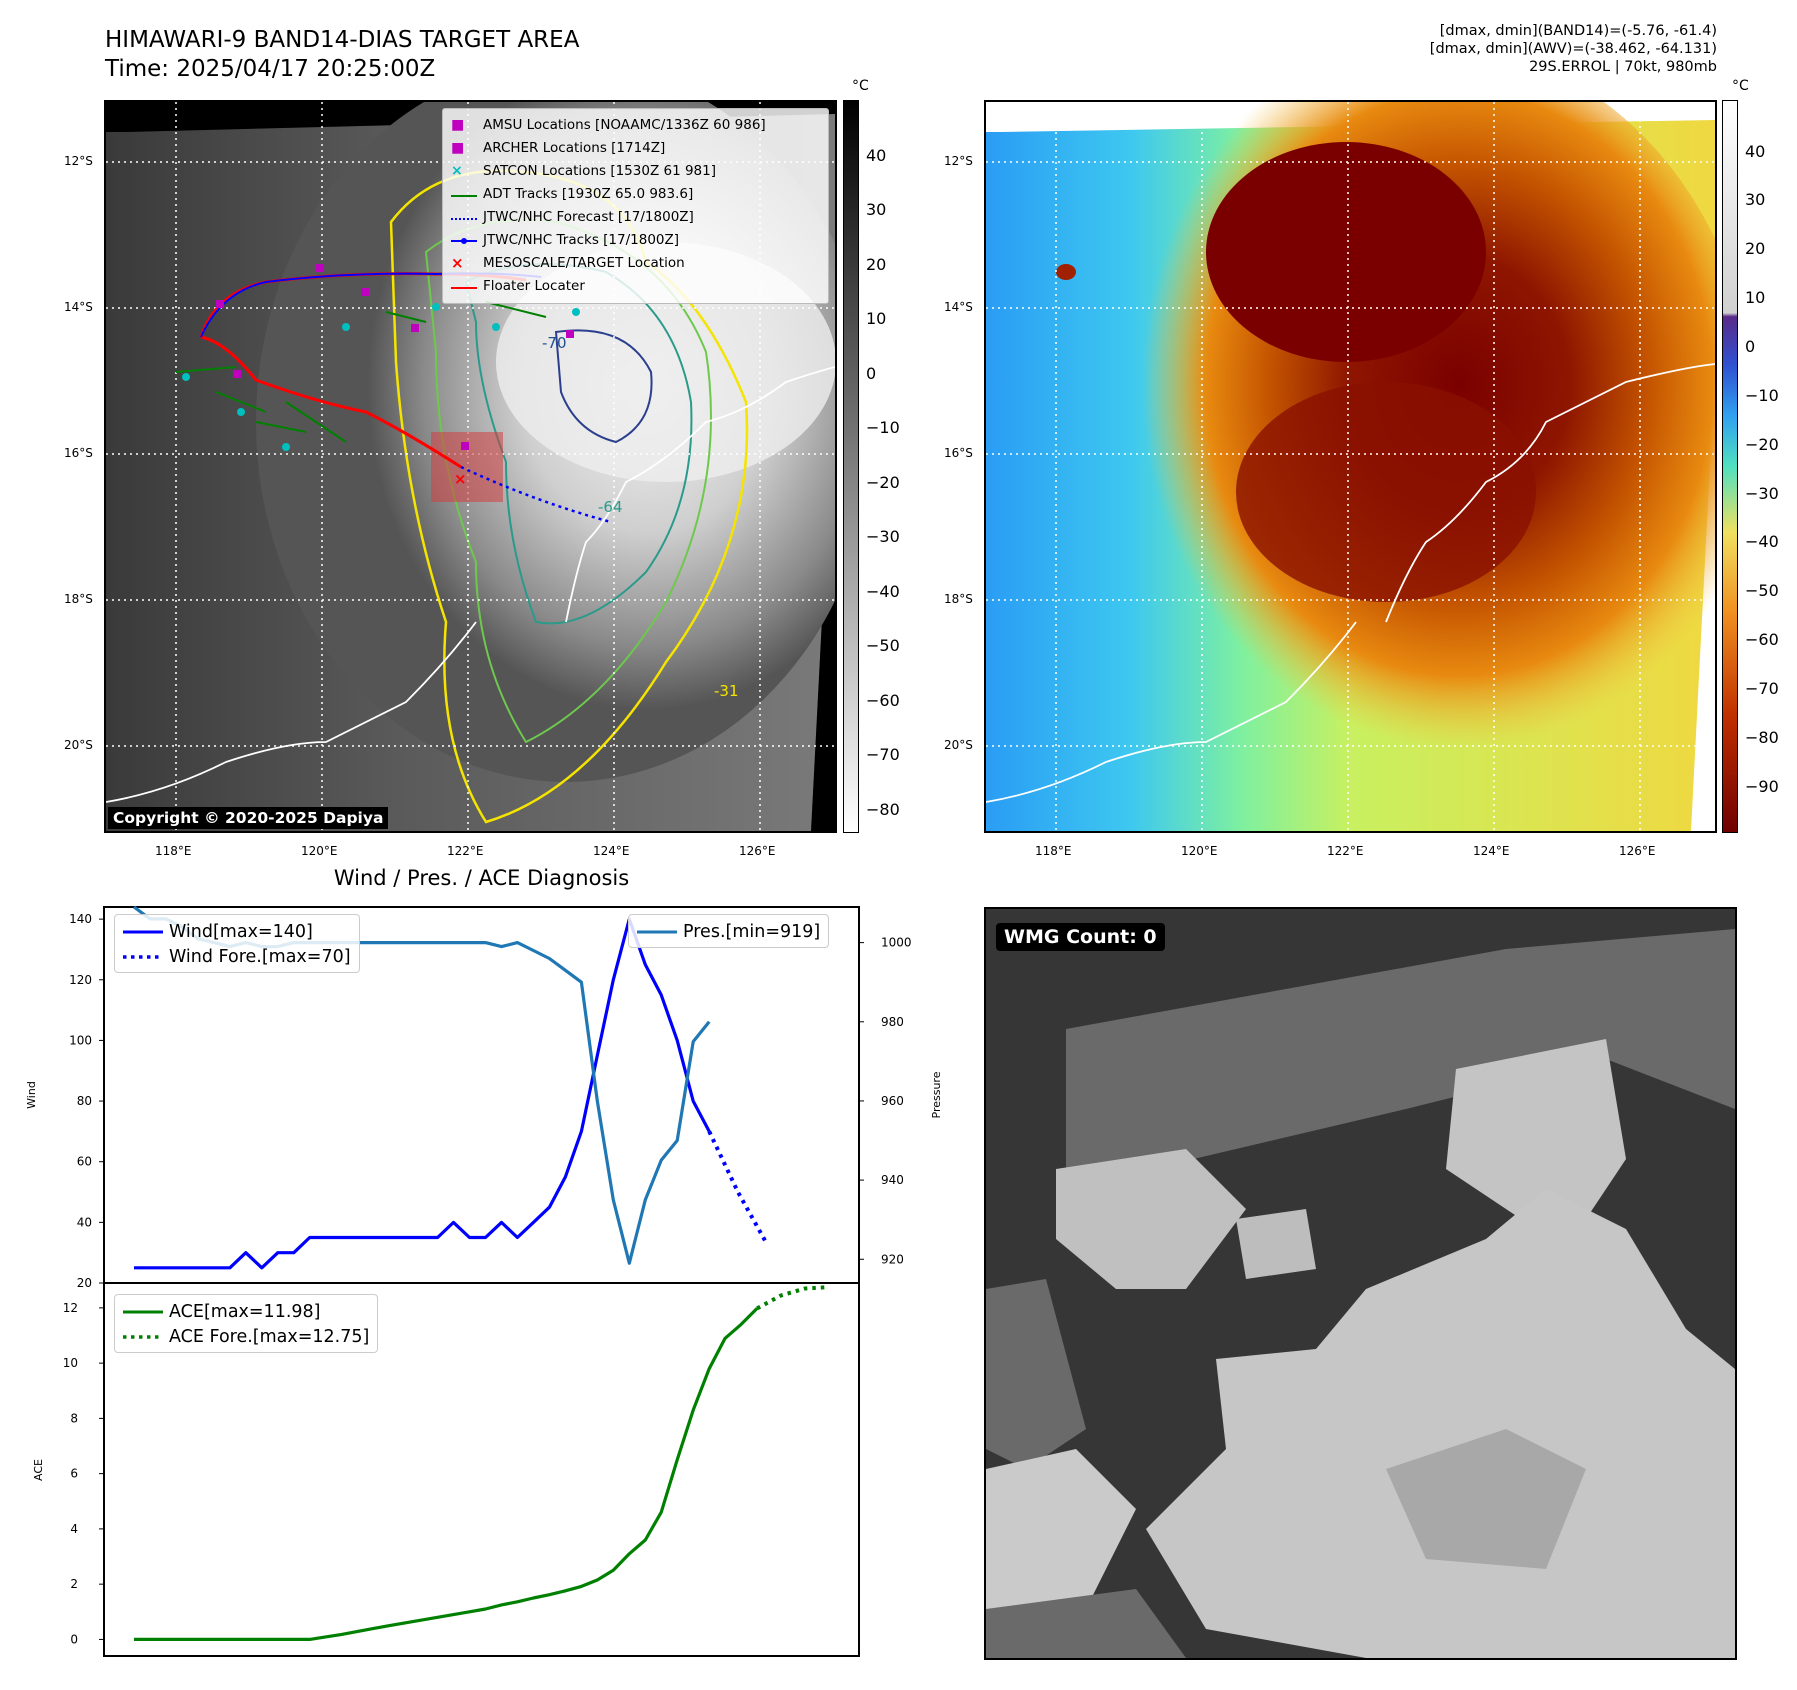 This screenshot has width=1797, height=1690. I want to click on pressure-tick-label: 1000, so click(896, 943).